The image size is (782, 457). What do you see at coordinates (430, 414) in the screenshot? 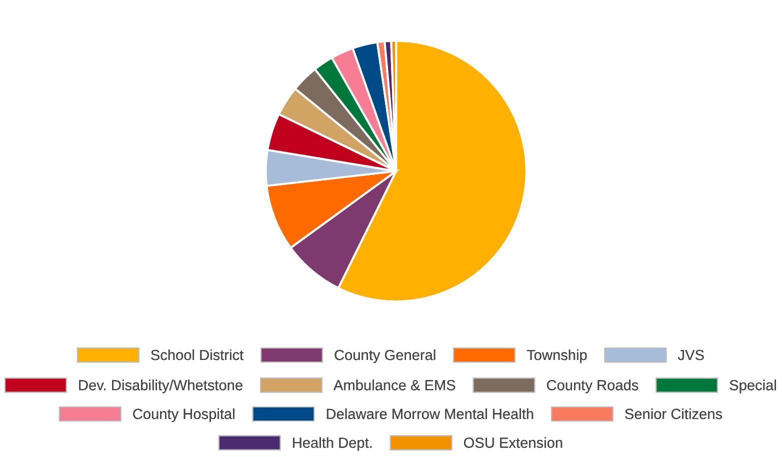
I see `legend-label: Delaware Morrow Mental Health` at bounding box center [430, 414].